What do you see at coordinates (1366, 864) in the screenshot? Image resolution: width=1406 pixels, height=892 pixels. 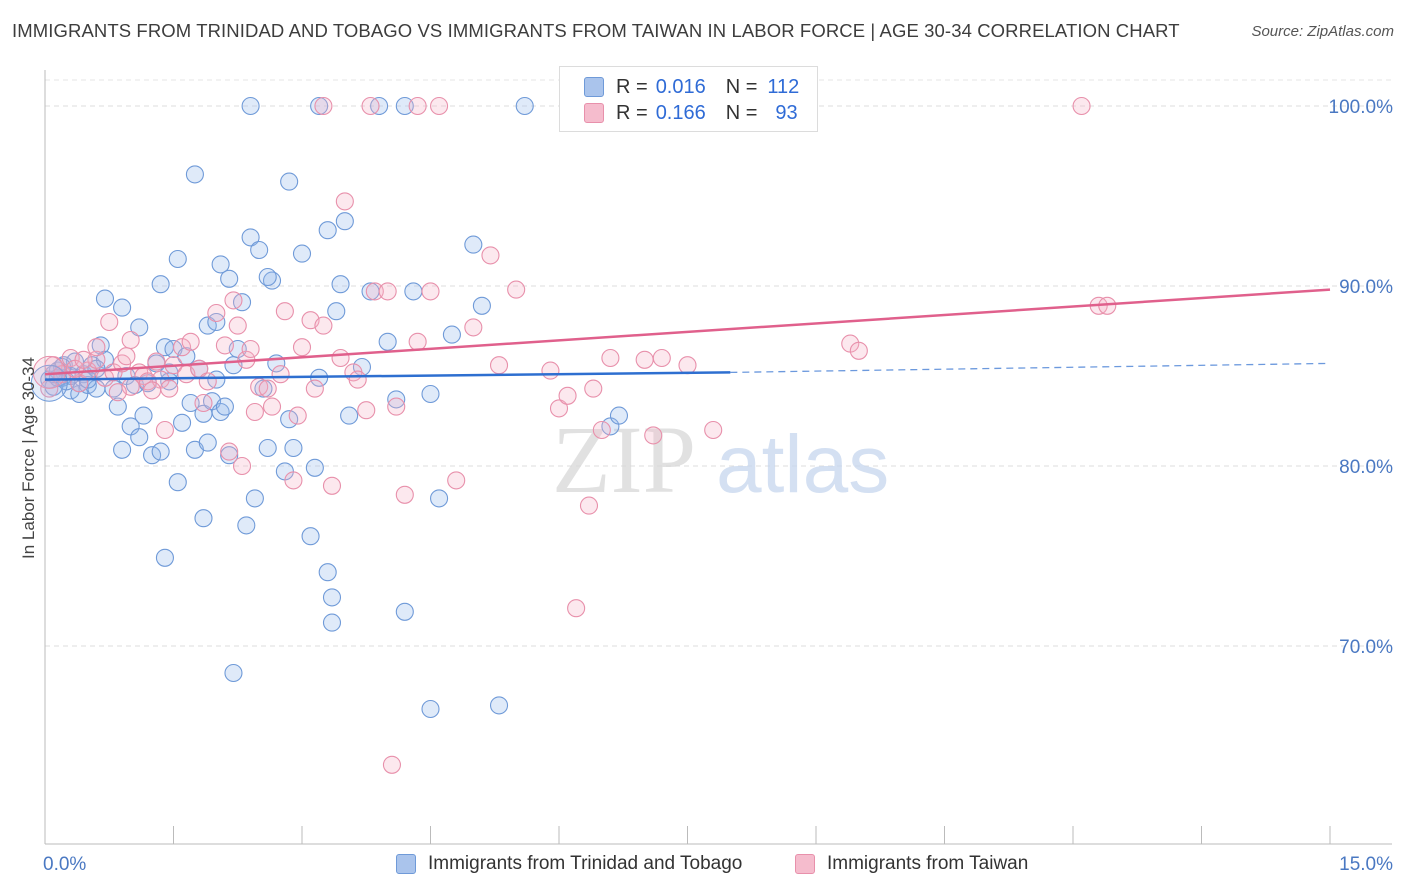 I see `x-tick-label: 15.0%` at bounding box center [1366, 864].